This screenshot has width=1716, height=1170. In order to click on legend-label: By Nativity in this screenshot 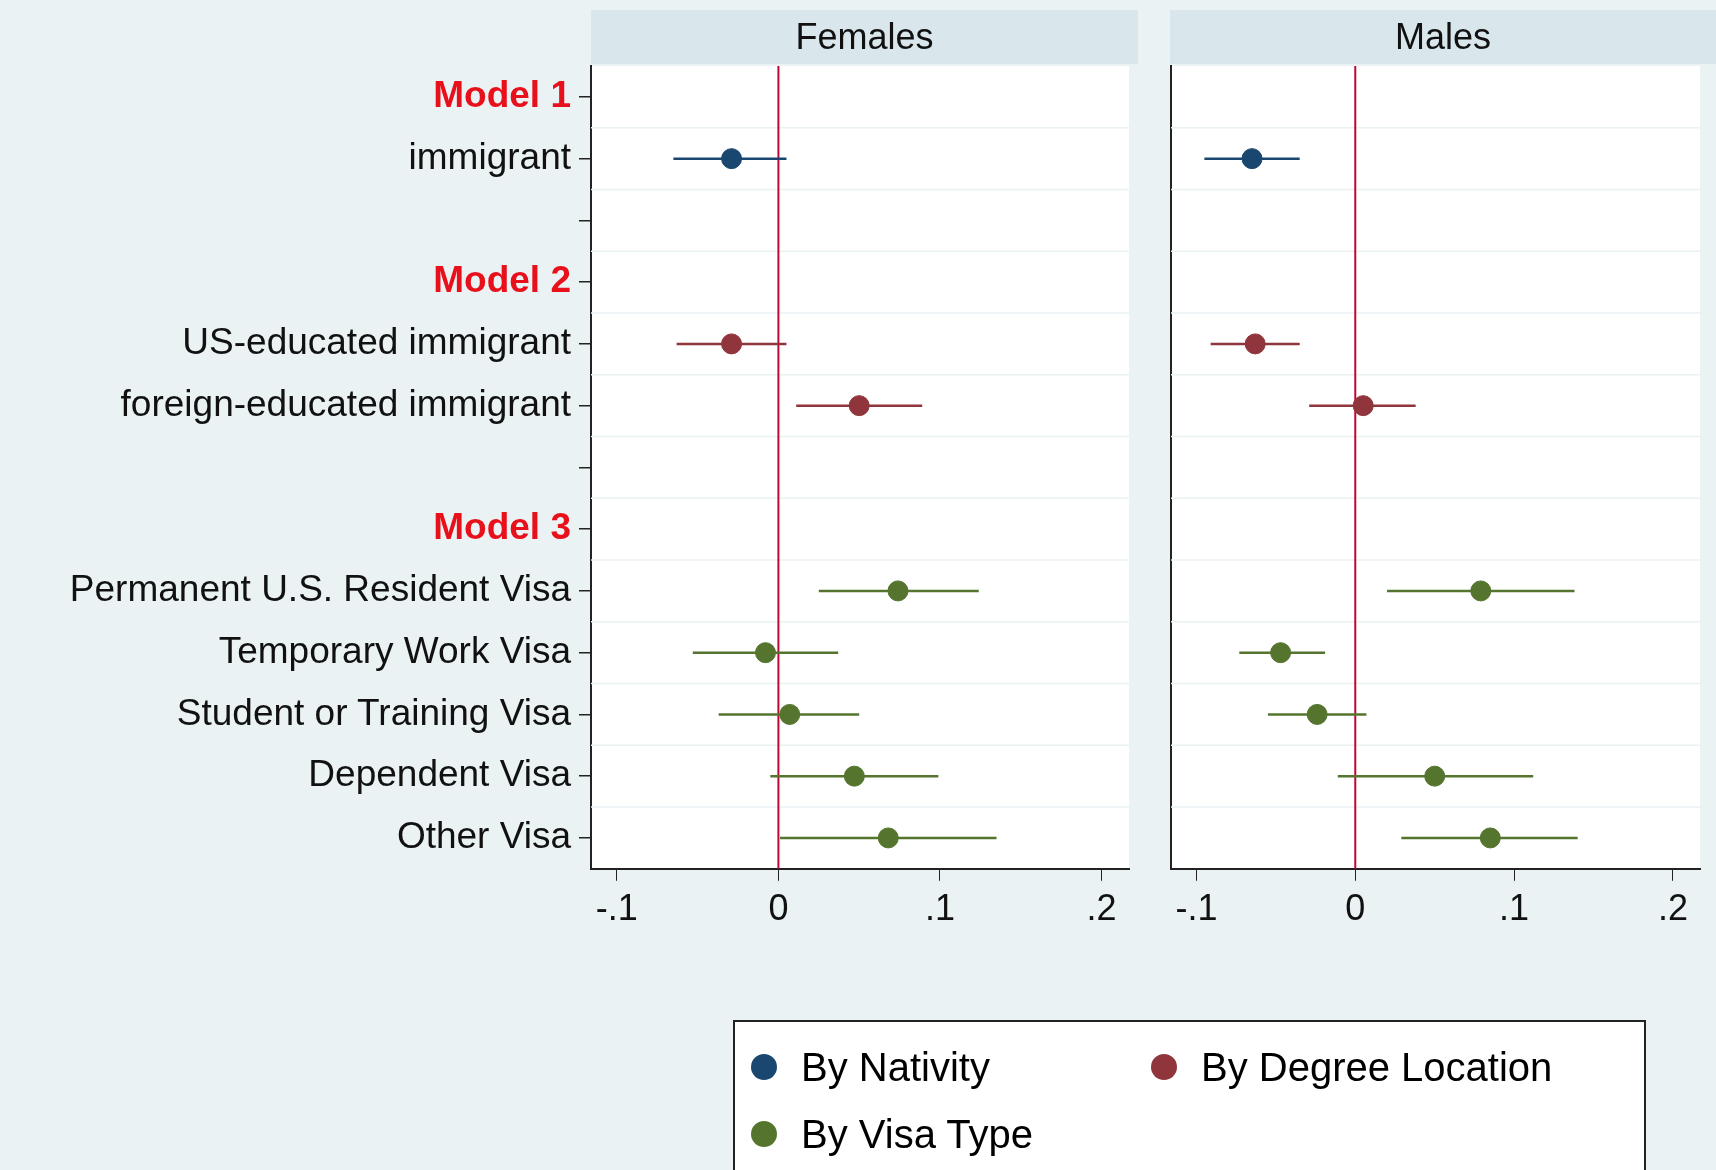, I will do `click(895, 1067)`.